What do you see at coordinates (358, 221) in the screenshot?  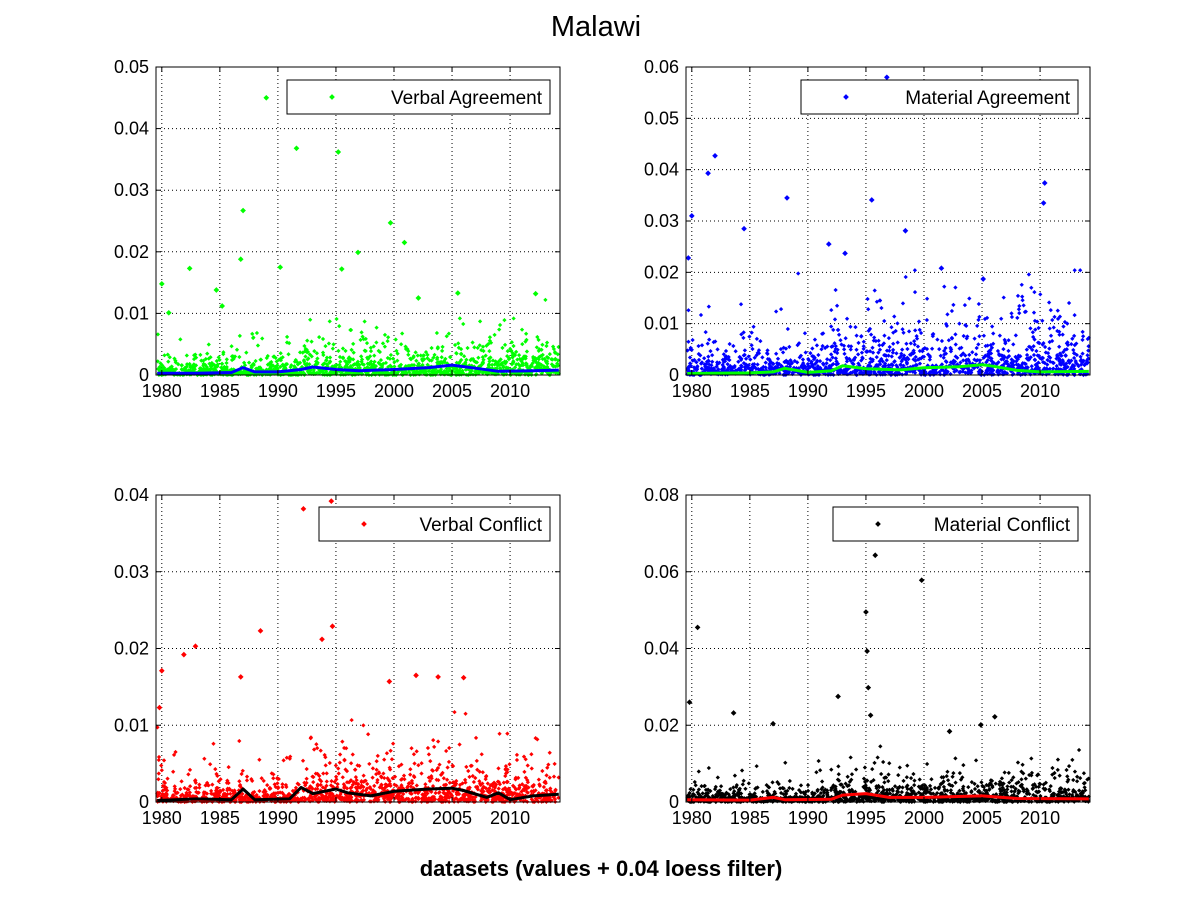 I see `plot-area` at bounding box center [358, 221].